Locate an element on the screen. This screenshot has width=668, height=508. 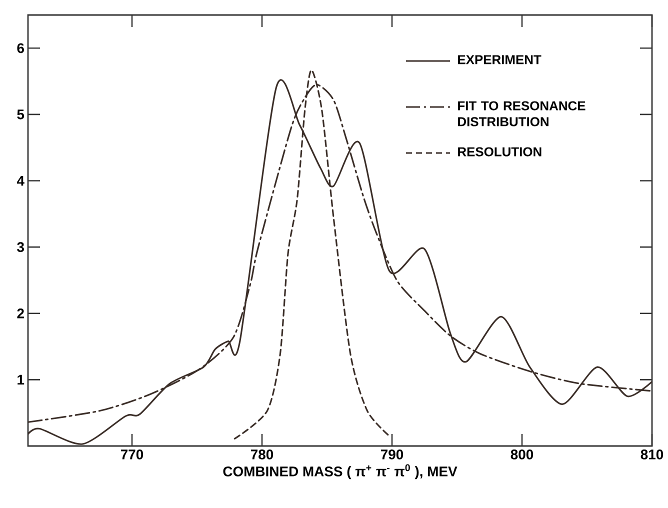
x-axis-title: COMBINED MASS ( π$^{+}$ π$^{-}$ π$^{0}$ ), MEV is located at coordinates (340, 472).